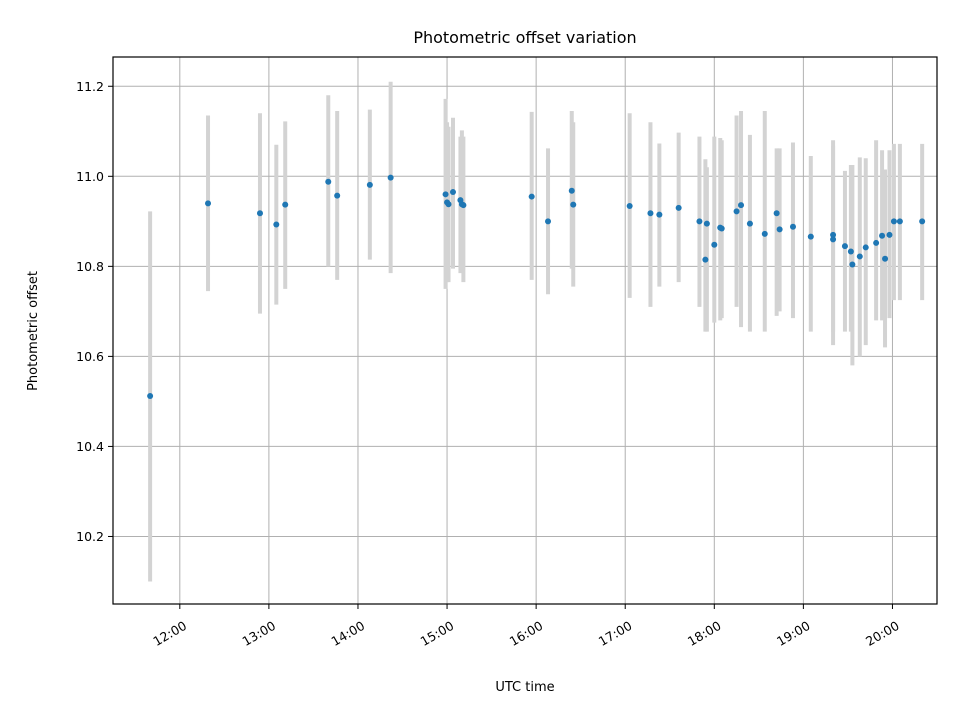 The height and width of the screenshot is (720, 960). Describe the element at coordinates (704, 633) in the screenshot. I see `x-tick-label: 18:00` at that location.